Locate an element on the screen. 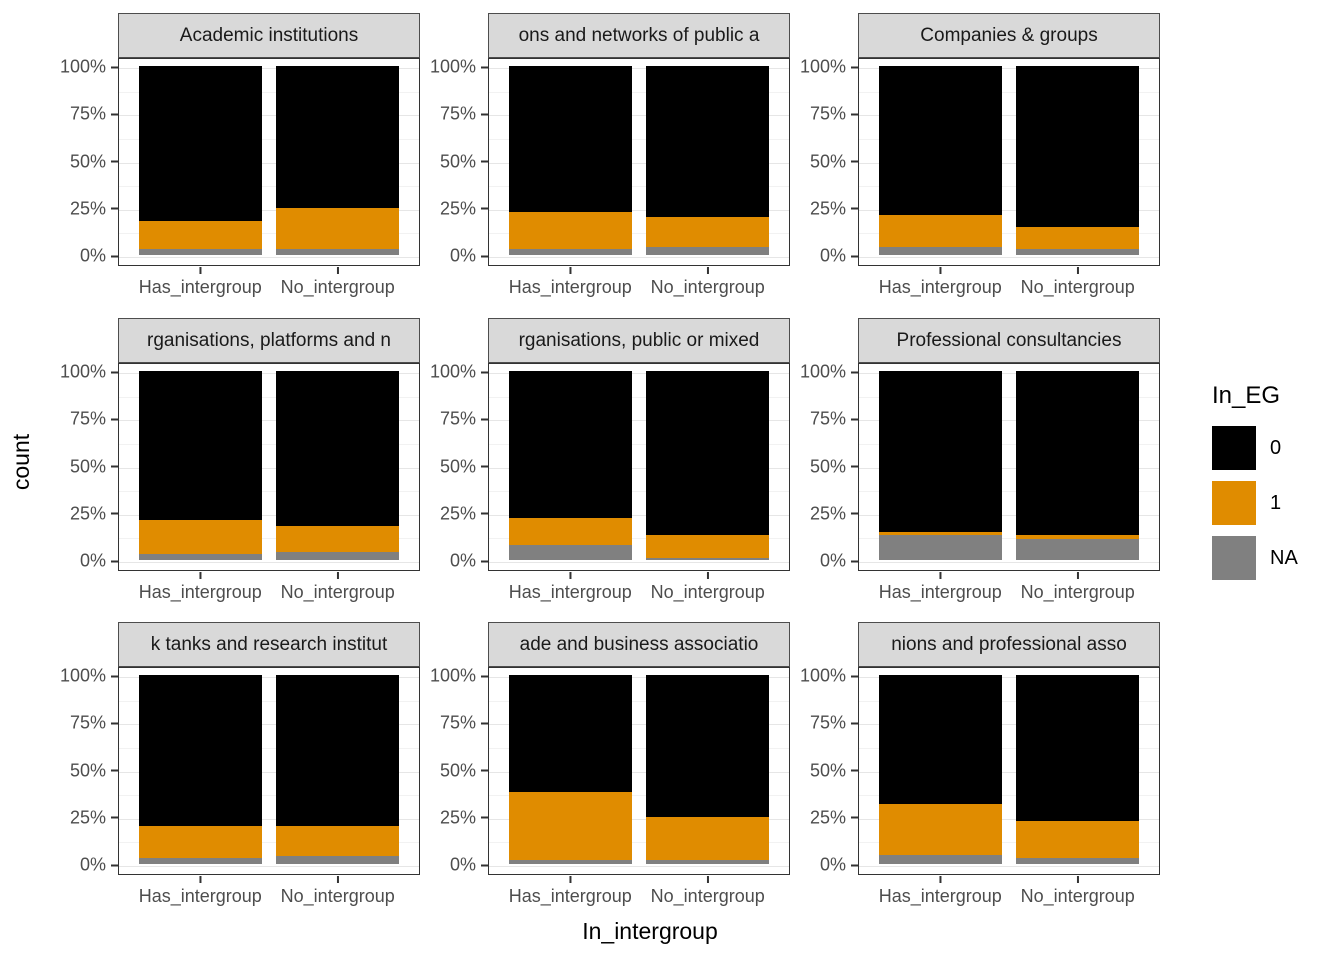 This screenshot has height=960, width=1344. legend-key-0-swatch is located at coordinates (1234, 448).